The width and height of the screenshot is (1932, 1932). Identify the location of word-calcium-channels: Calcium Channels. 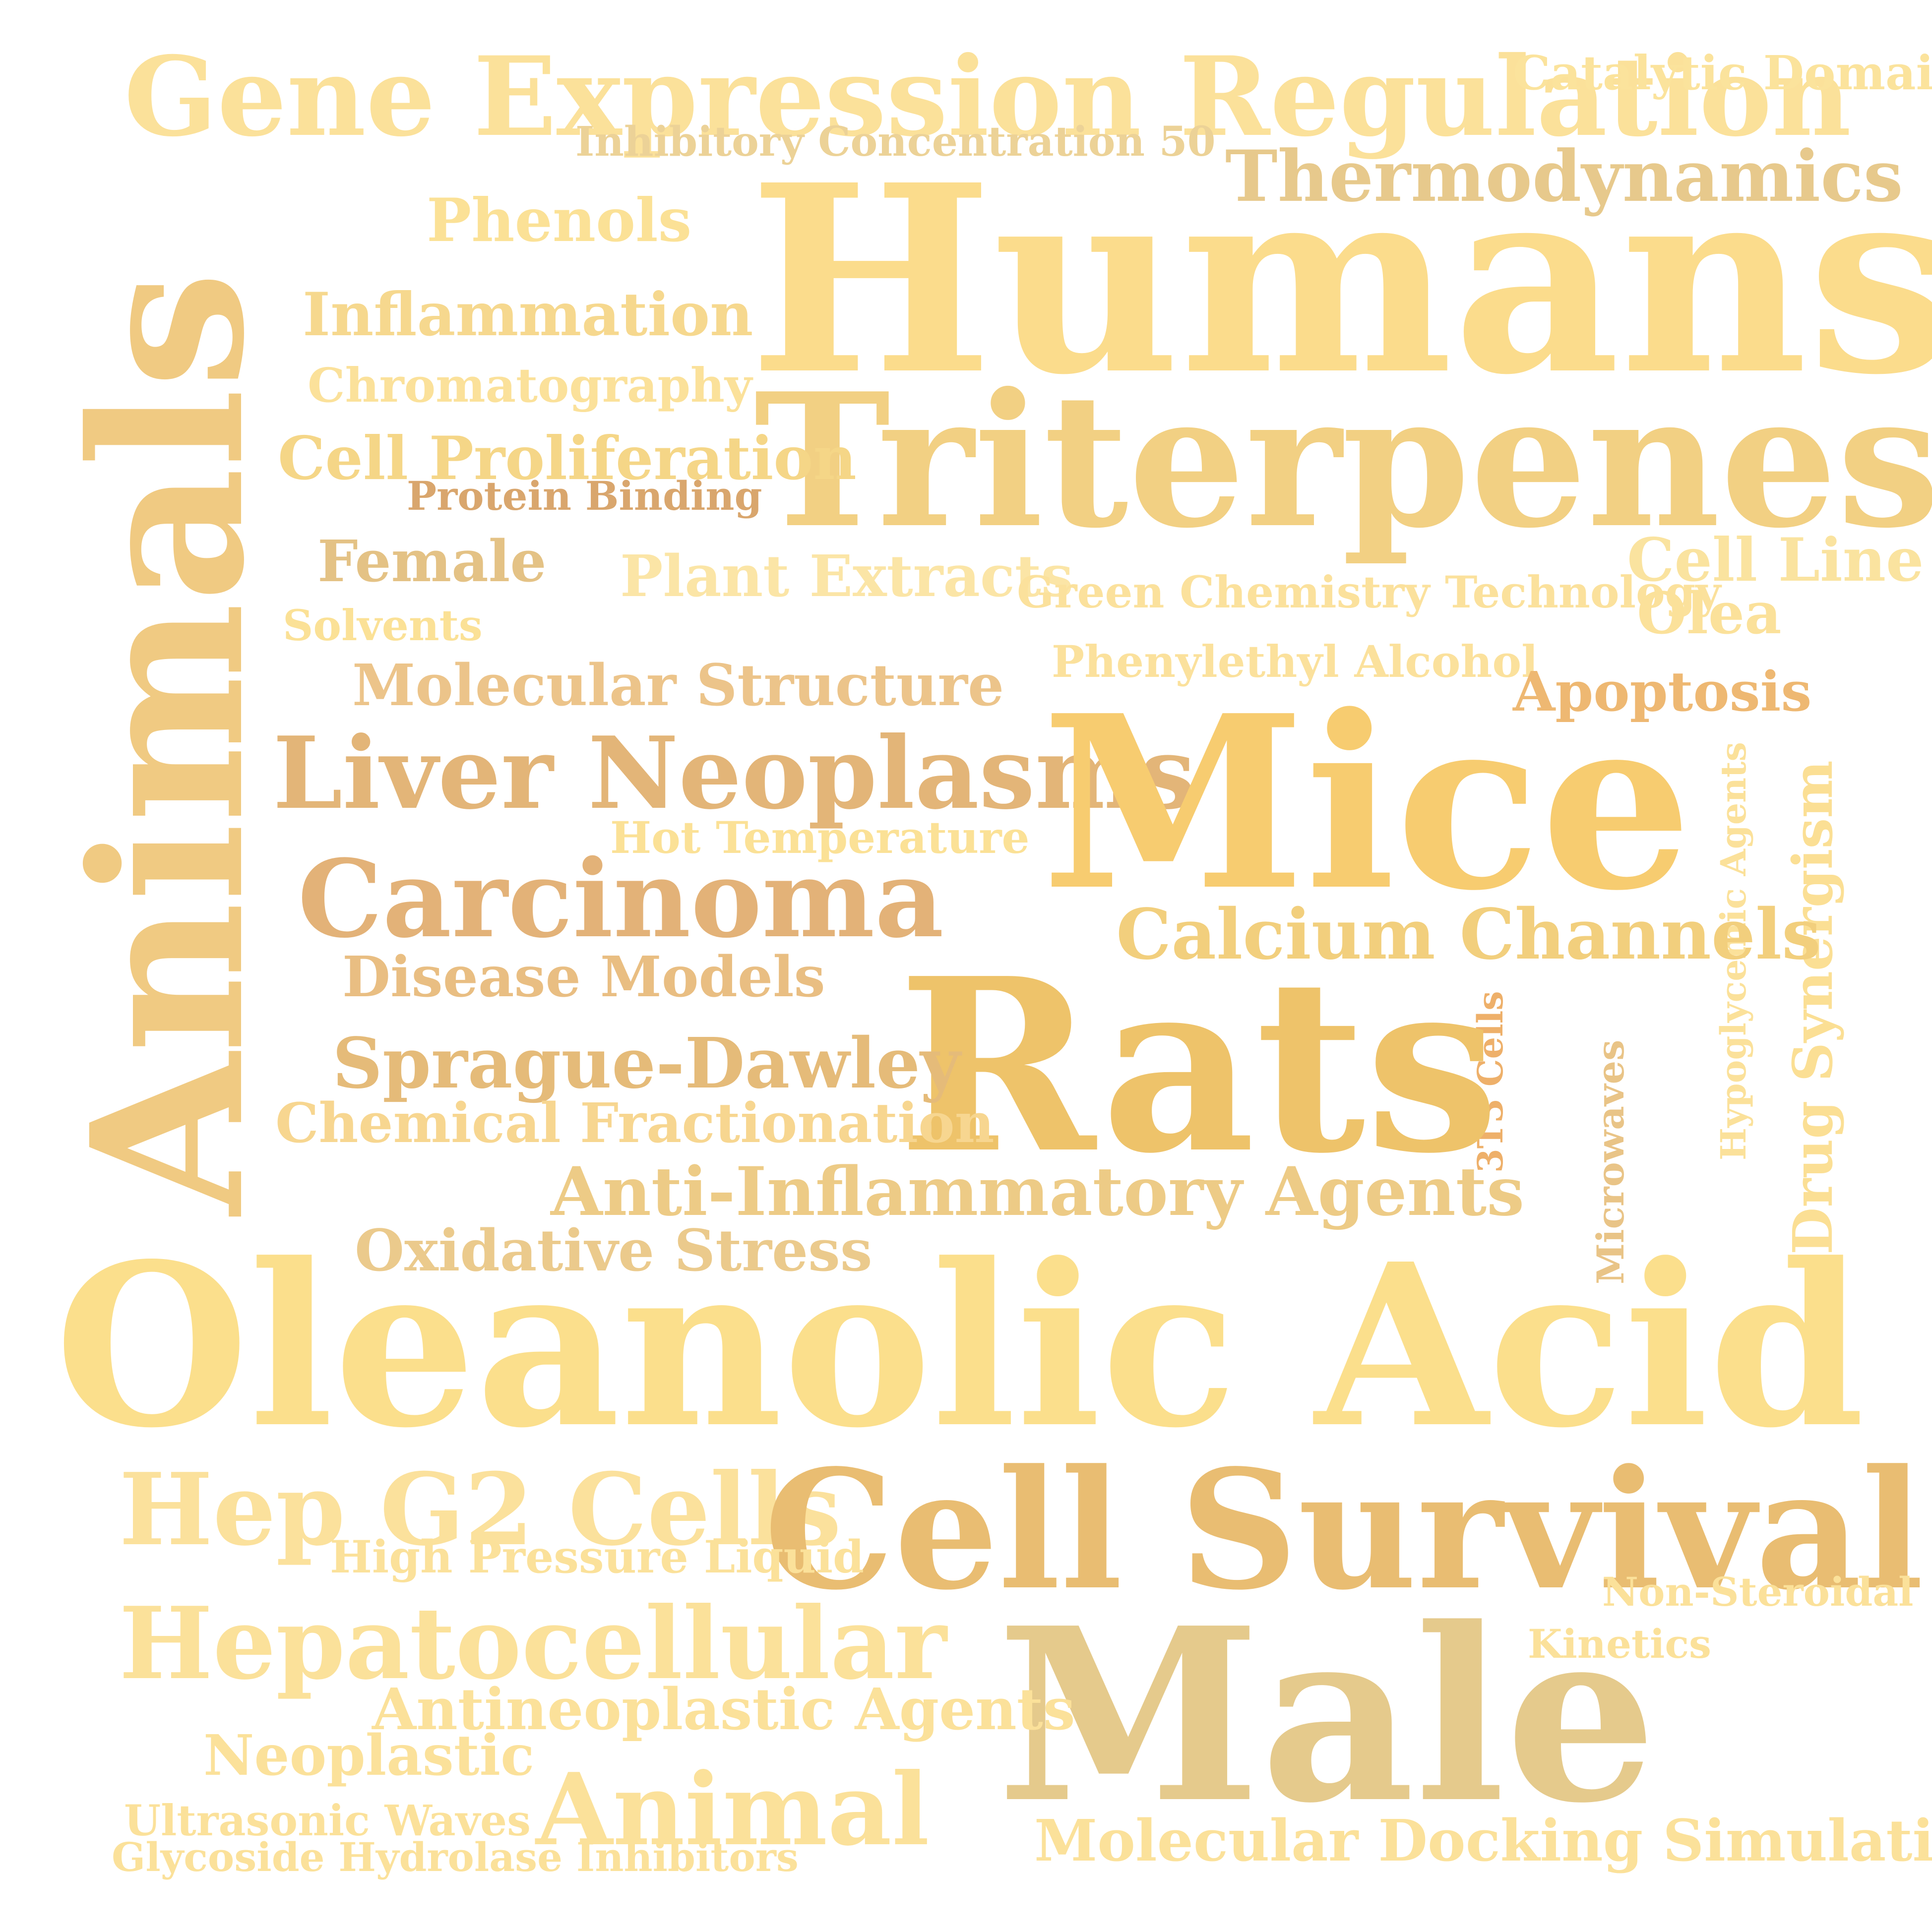
(1468, 934).